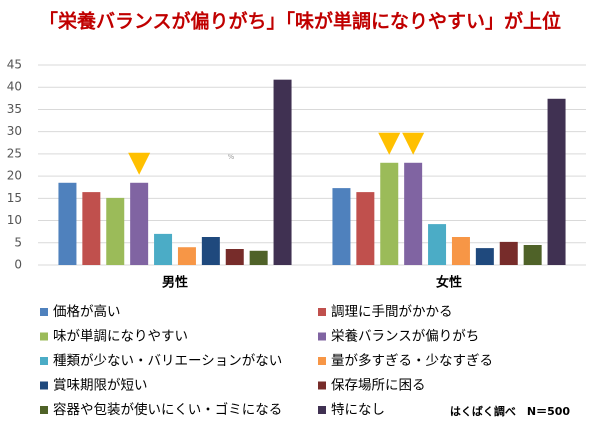 The width and height of the screenshot is (600, 436). Describe the element at coordinates (412, 360) in the screenshot. I see `legend-label: 量が多すぎる・少なすぎる` at that location.